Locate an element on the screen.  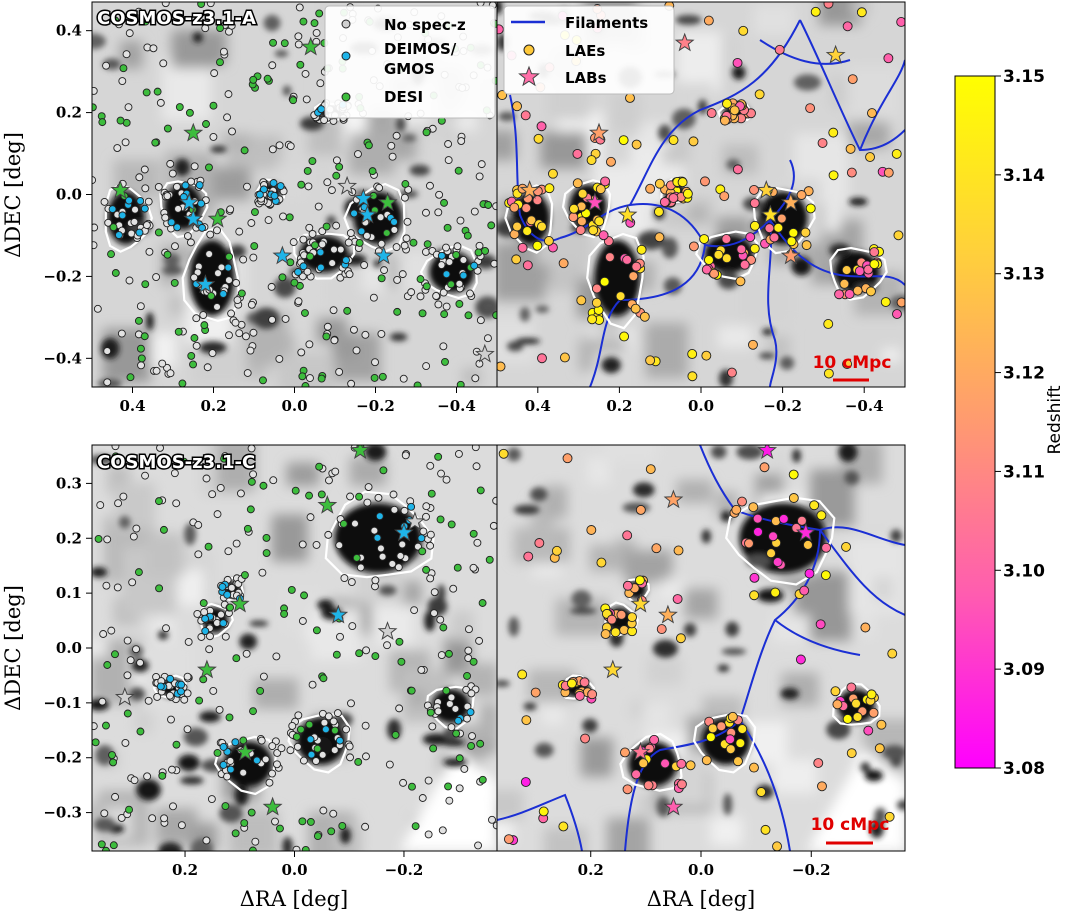
scale-bar-bottom: 10 cMpc is located at coordinates (850, 830).